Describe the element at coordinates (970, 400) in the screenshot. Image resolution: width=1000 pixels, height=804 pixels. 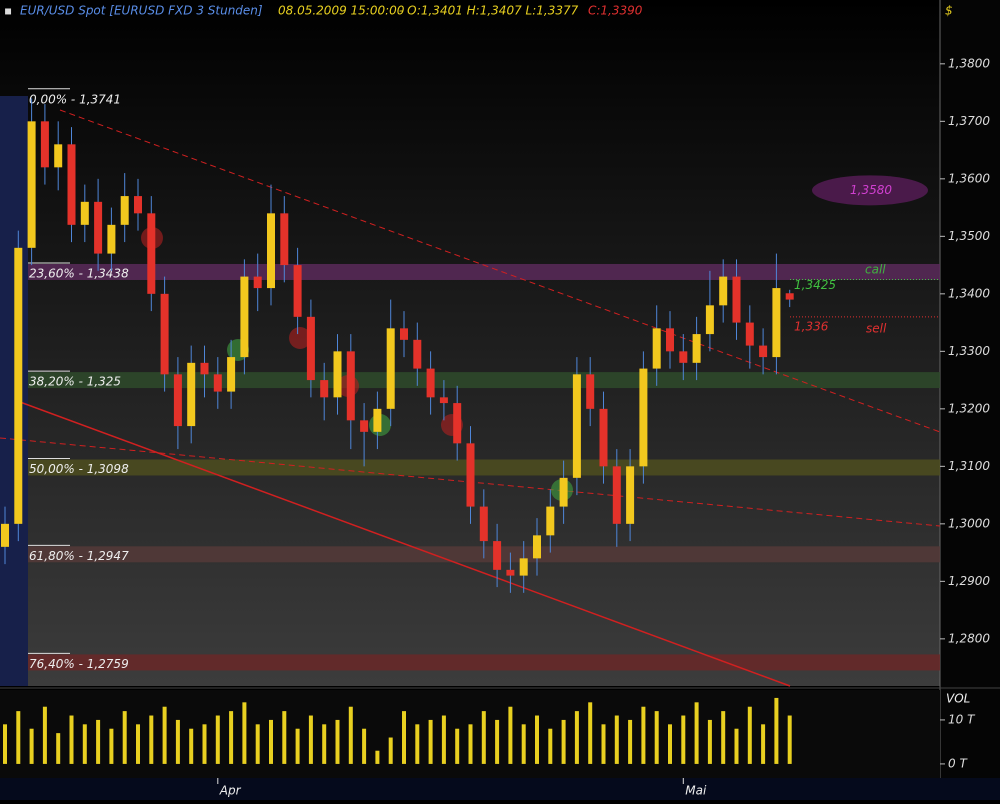
I see `price-axis-panel` at that location.